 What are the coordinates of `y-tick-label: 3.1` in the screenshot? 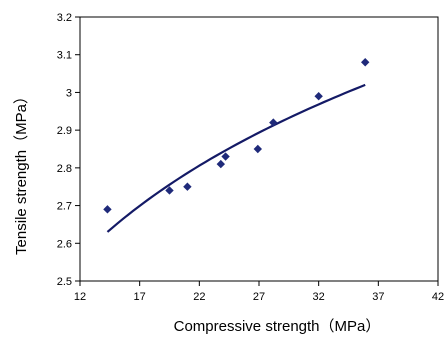 It's located at (64, 56).